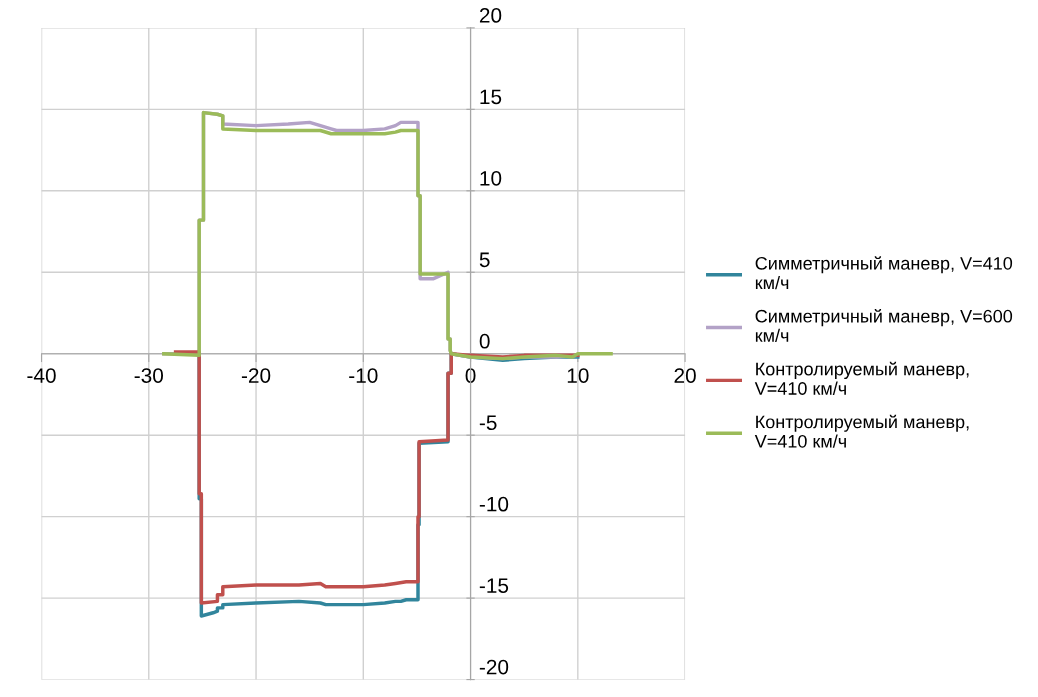 Image resolution: width=1038 pixels, height=697 pixels. I want to click on y-tick-label: -15, so click(494, 585).